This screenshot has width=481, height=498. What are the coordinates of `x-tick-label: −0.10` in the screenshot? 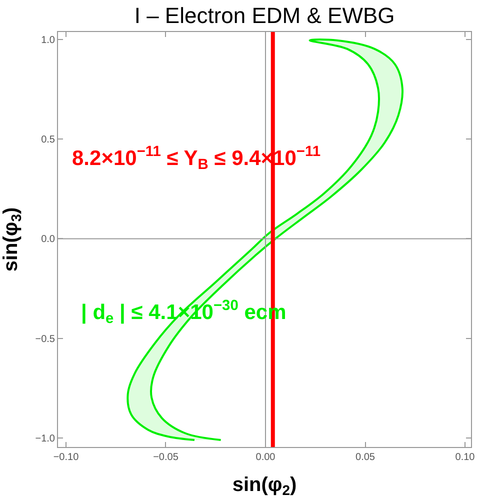 It's located at (66, 457).